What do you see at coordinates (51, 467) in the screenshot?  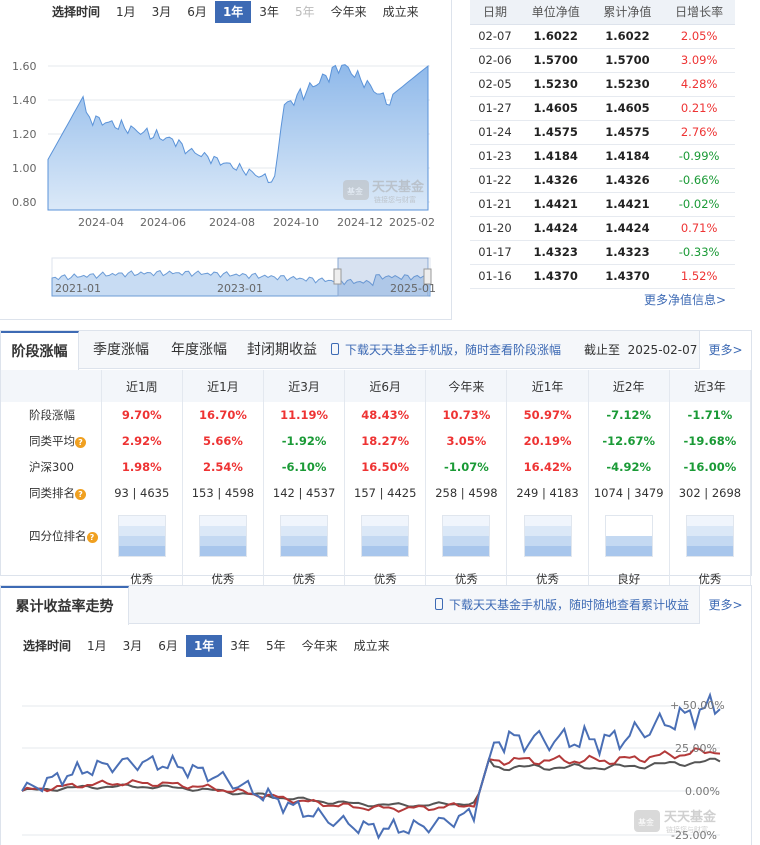 I see `row-label: 沪深300` at bounding box center [51, 467].